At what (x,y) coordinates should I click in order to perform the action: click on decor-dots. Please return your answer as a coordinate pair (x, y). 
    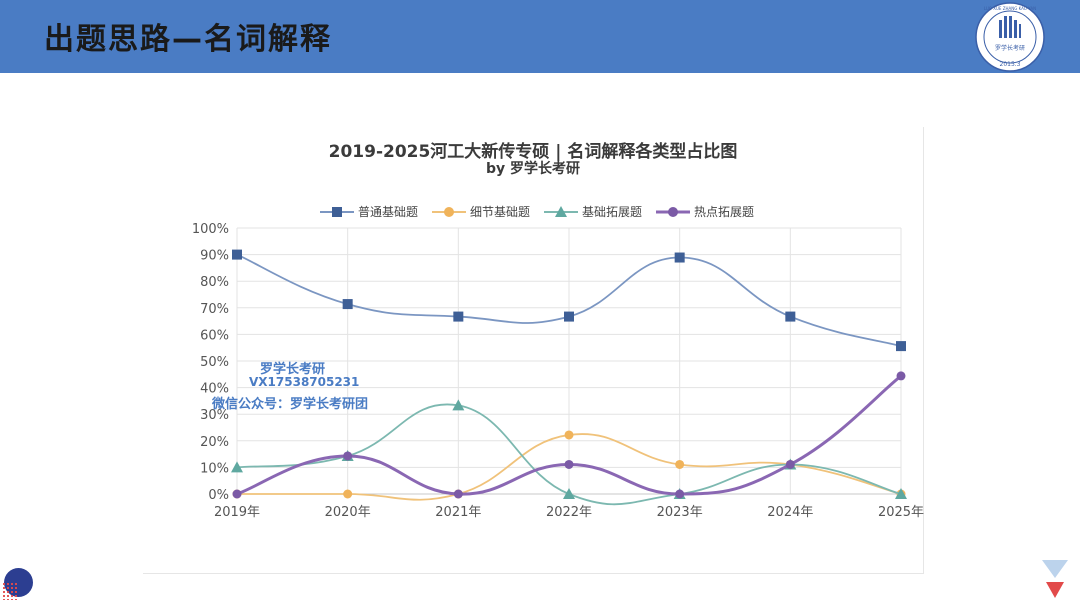
    Looking at the image, I should click on (10, 591).